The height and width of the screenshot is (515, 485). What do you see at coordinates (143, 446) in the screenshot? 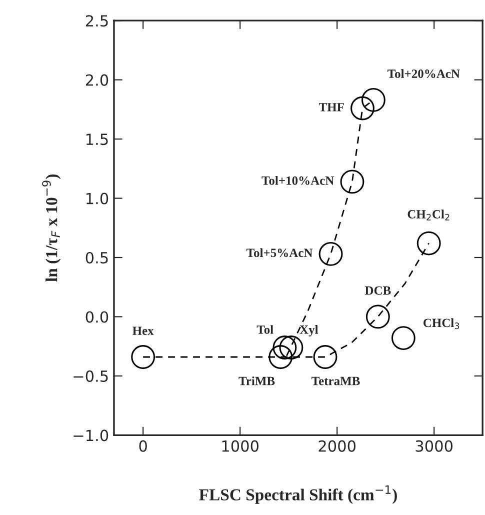
I see `x-tick-label: 0` at bounding box center [143, 446].